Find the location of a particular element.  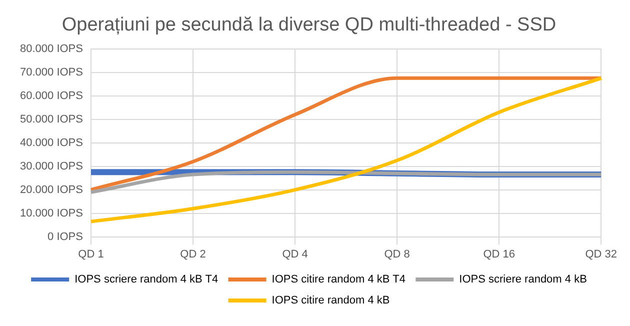

chart-title: Operațiuni pe secundă la diverse QD multi-threaded - SSD is located at coordinates (309, 25).